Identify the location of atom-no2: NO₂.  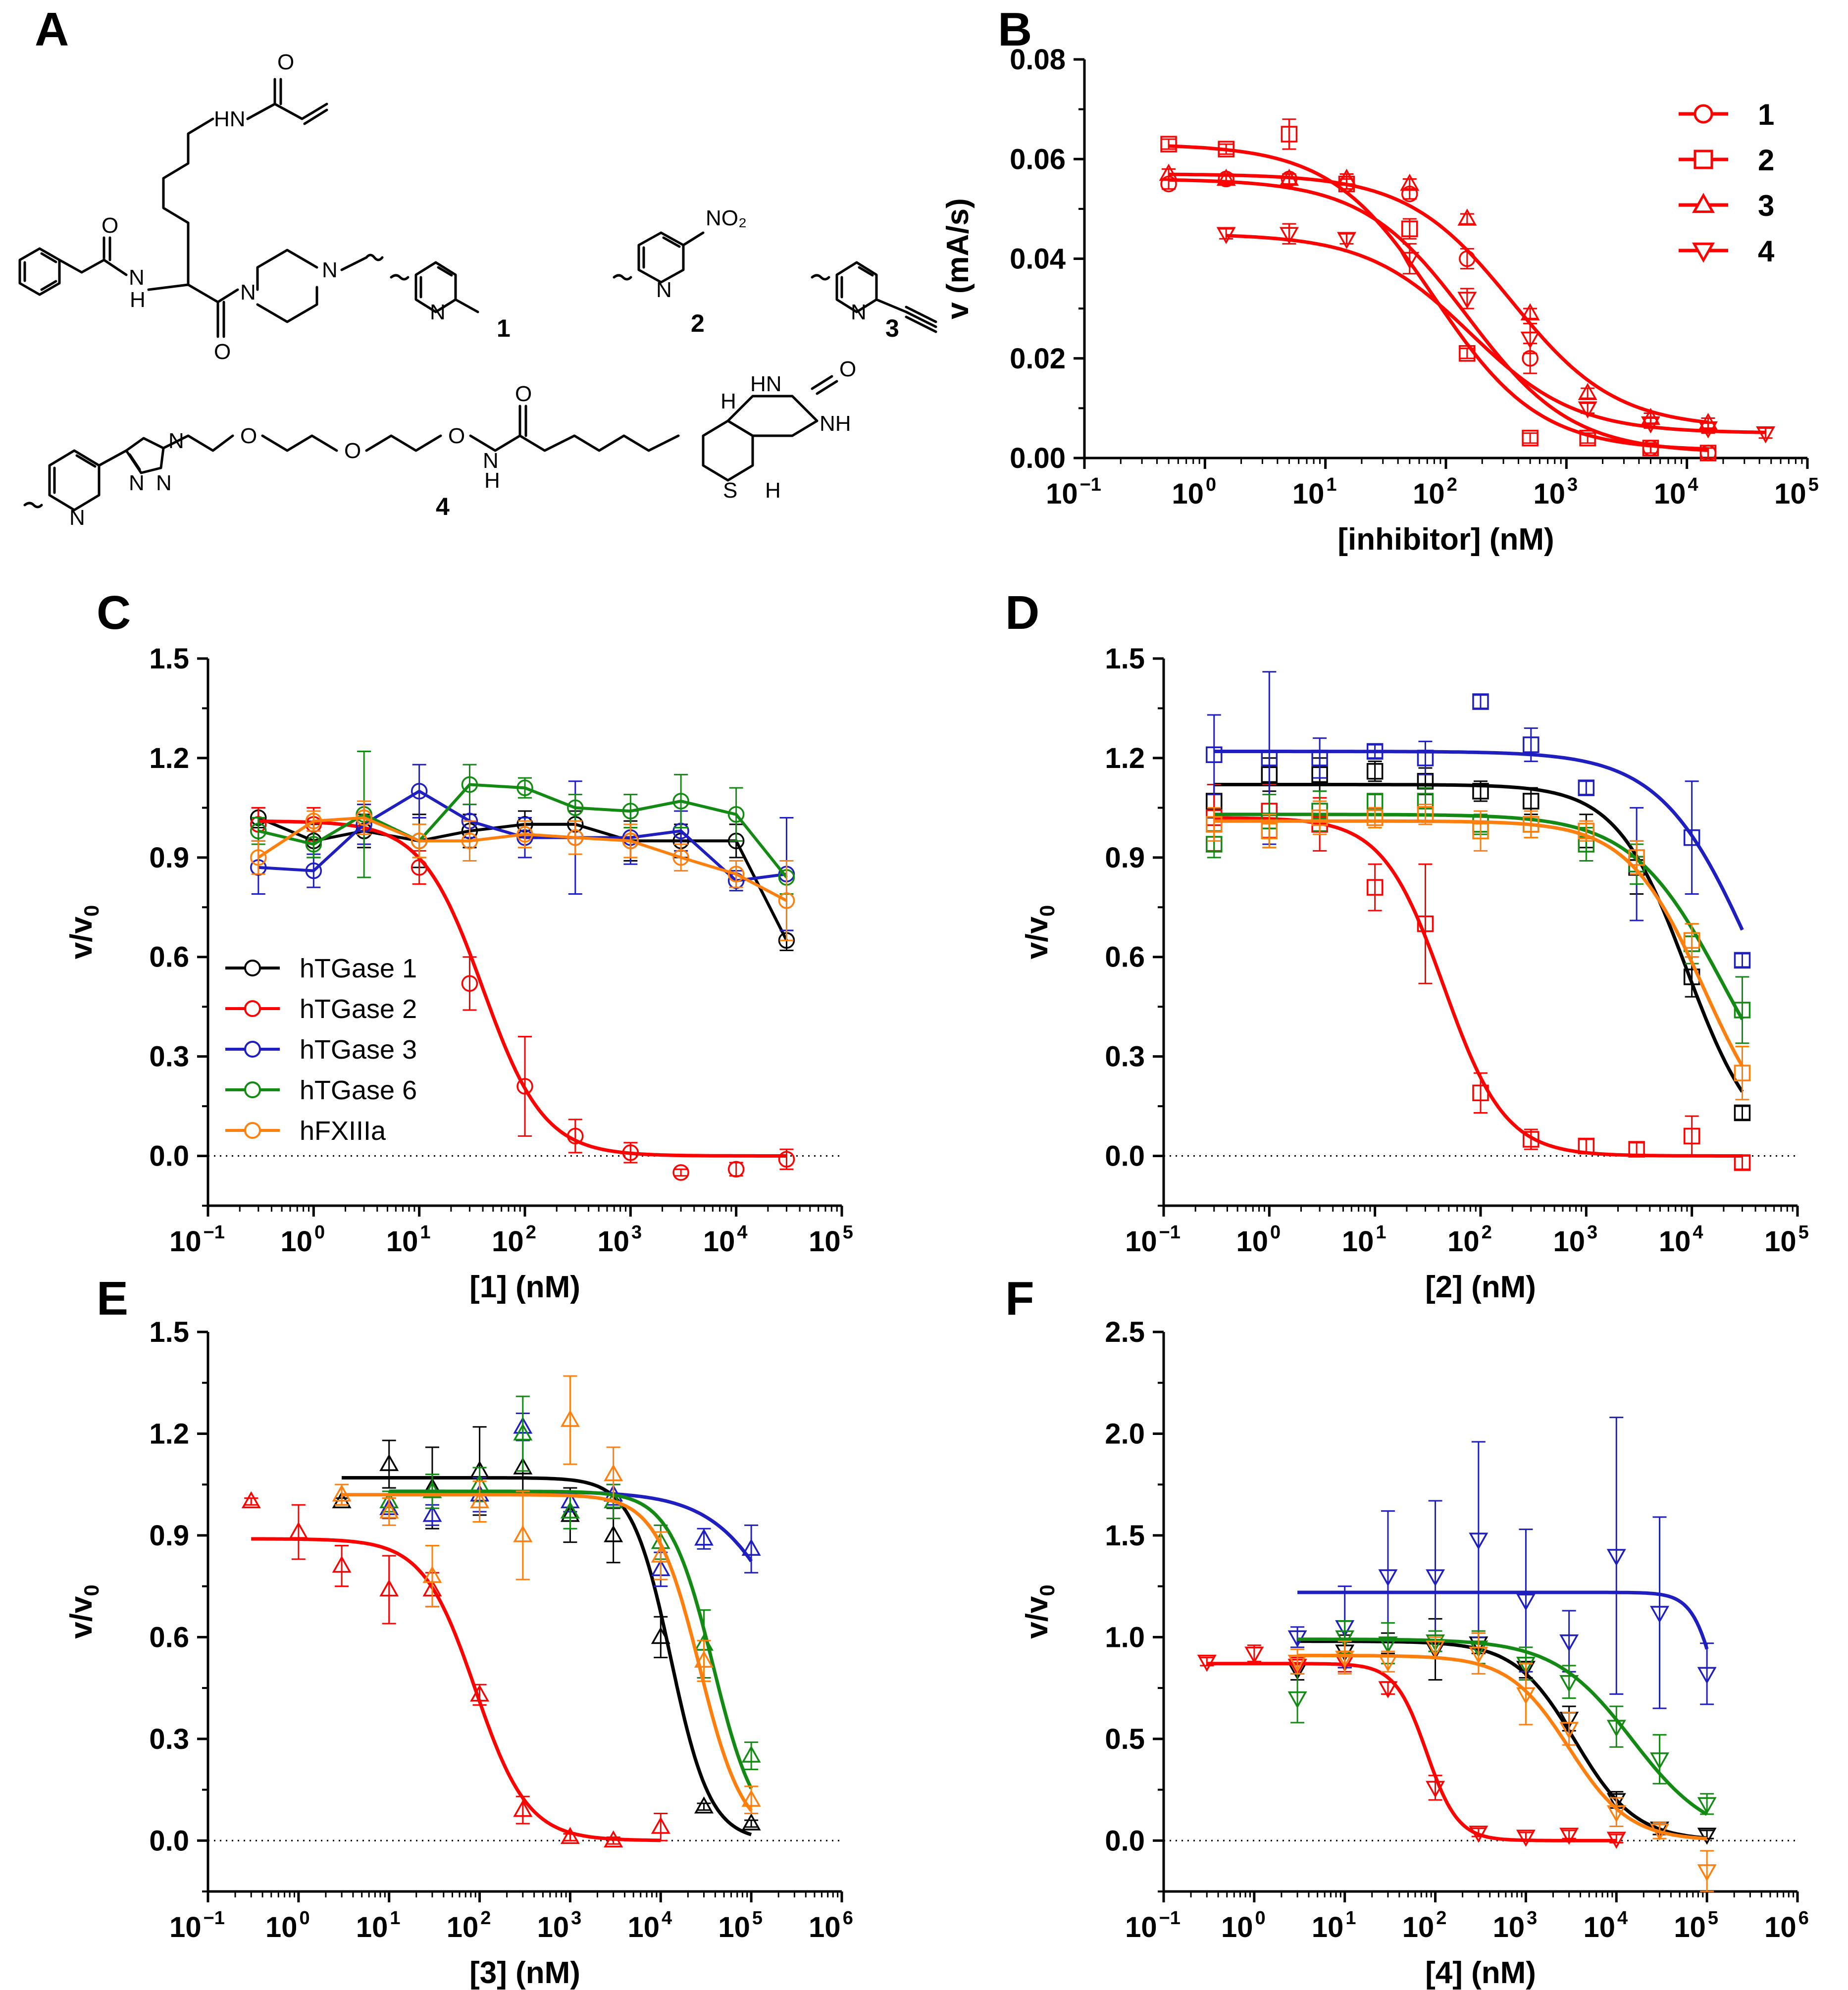
(727, 218).